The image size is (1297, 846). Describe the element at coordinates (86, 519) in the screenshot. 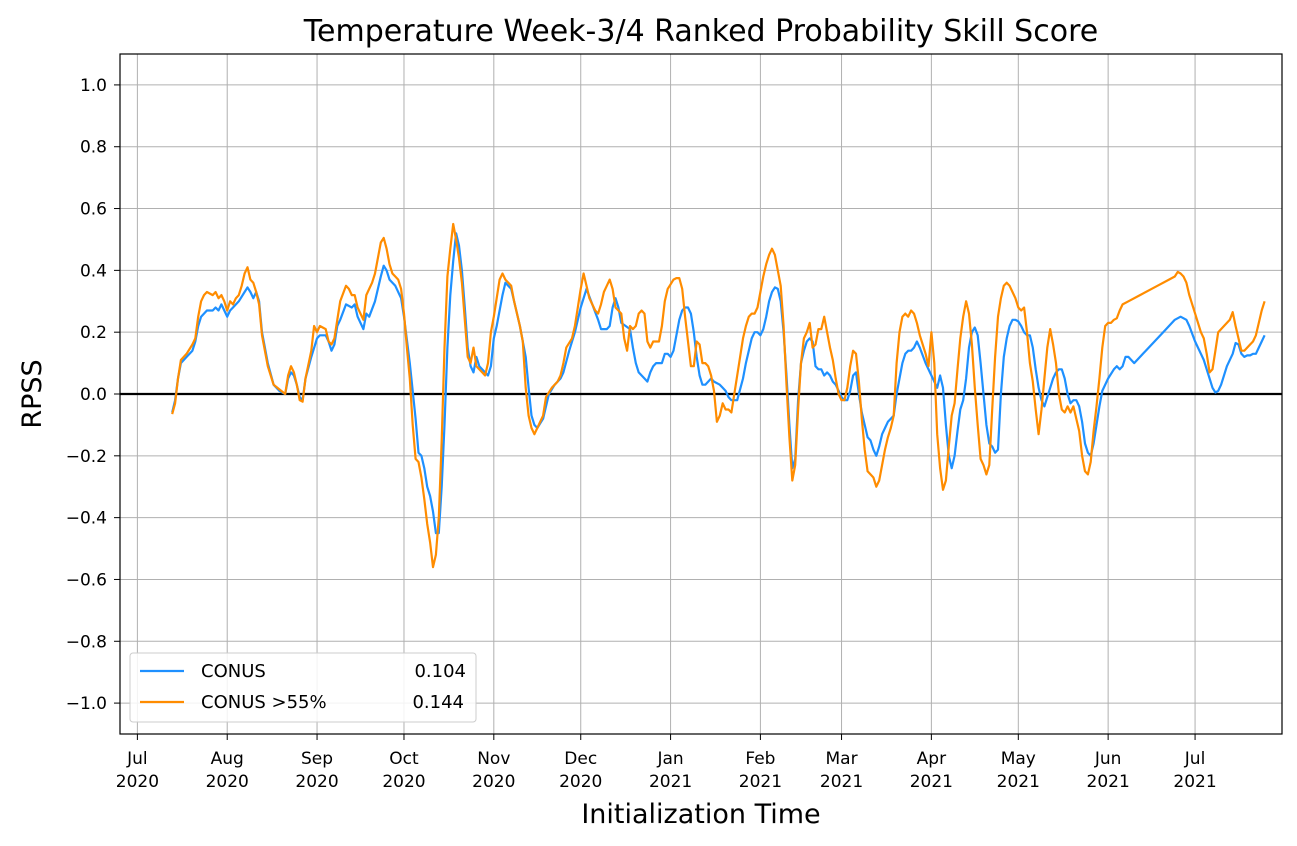

I see `y-tick-label: −0.4` at that location.